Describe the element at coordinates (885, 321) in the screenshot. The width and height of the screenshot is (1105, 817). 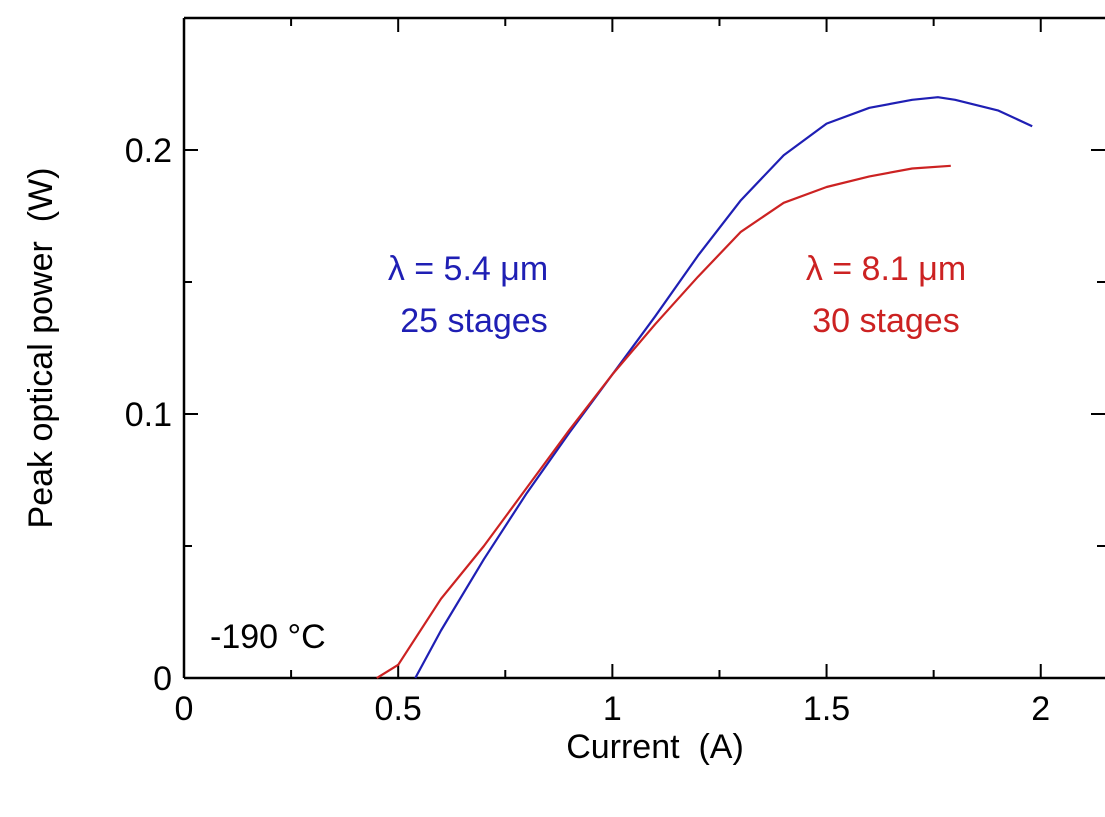
I see `annotation-red-stages: 30 stages` at that location.